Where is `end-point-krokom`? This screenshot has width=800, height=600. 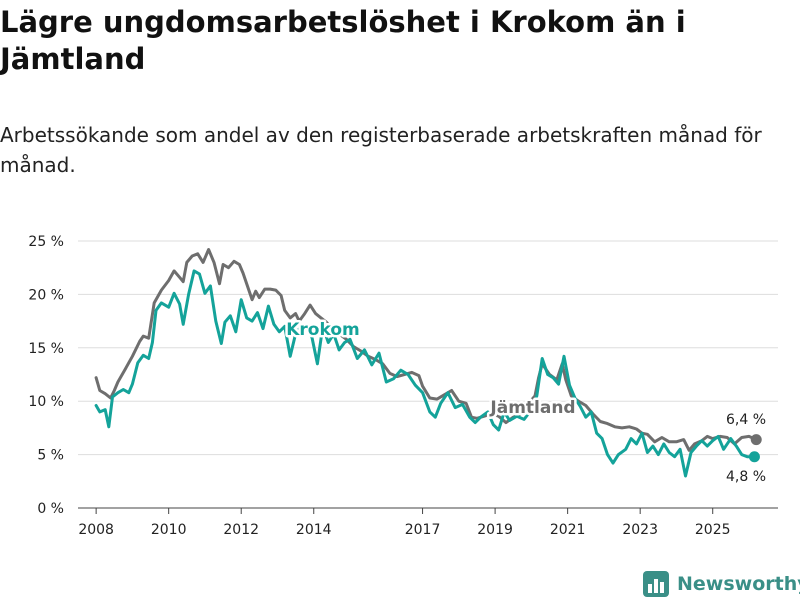
end-point-krokom is located at coordinates (754, 457).